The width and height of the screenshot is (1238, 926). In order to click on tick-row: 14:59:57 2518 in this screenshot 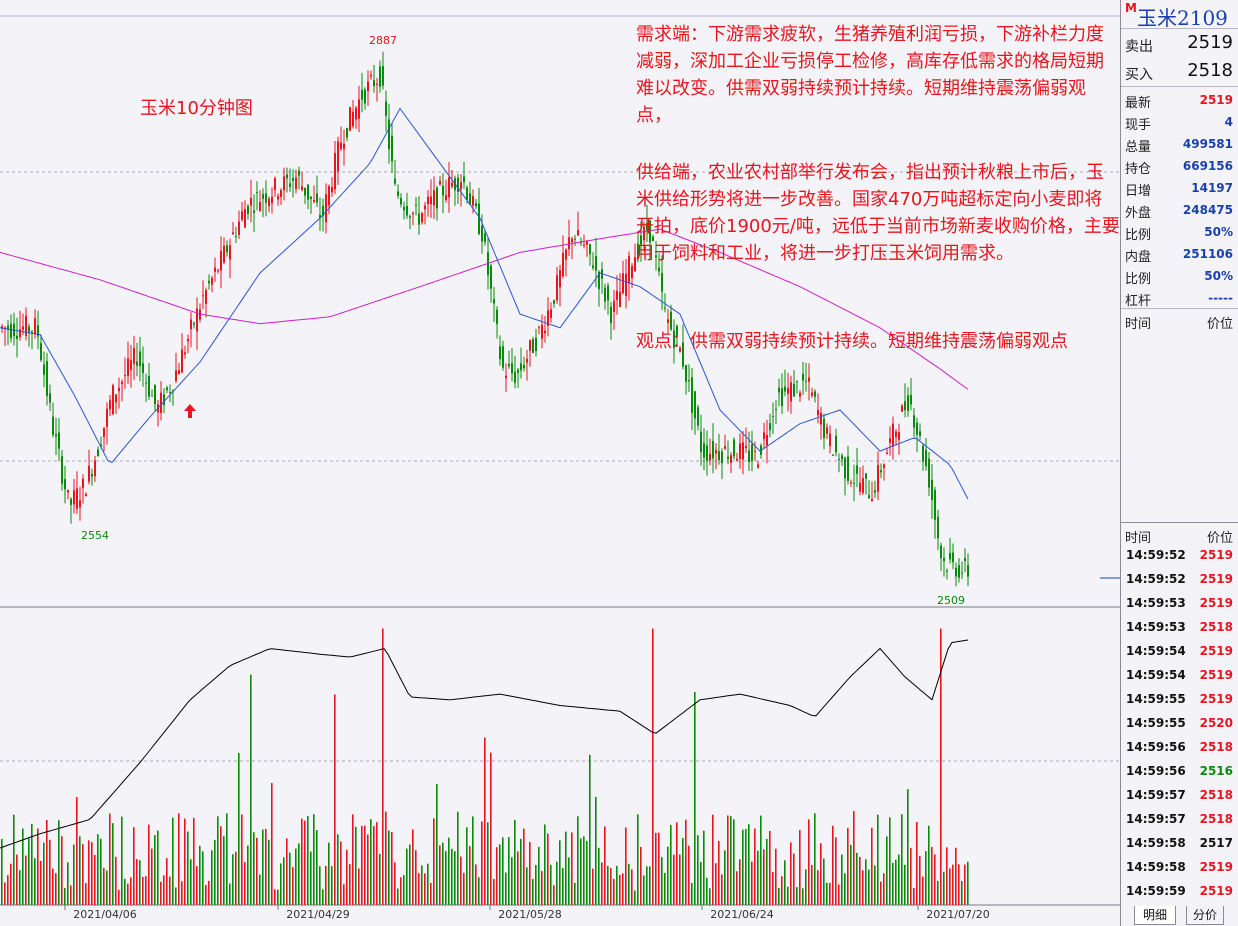, I will do `click(1179, 820)`.